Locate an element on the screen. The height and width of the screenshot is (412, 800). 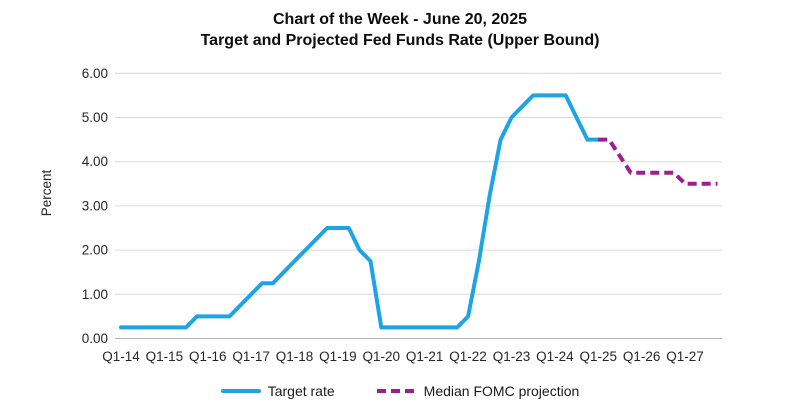
y-tick-label: 1.00 is located at coordinates (95, 294).